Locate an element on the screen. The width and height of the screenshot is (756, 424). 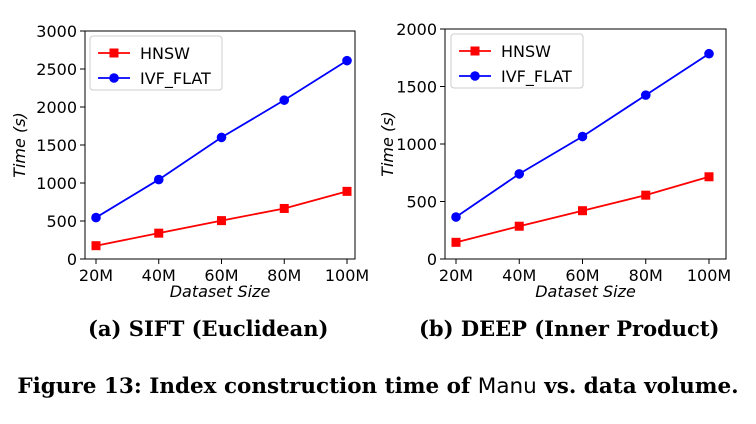
y-tick-label: 3000 is located at coordinates (56, 31).